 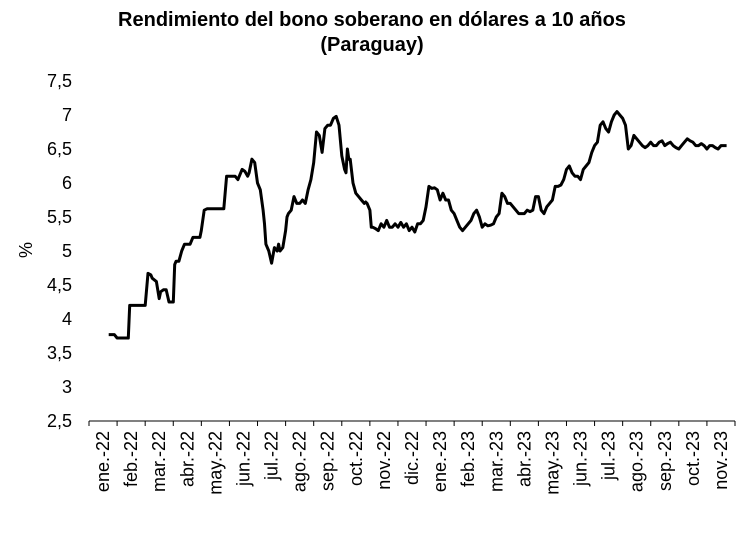 I want to click on x-tick-label: nov.-23, so click(x=721, y=460).